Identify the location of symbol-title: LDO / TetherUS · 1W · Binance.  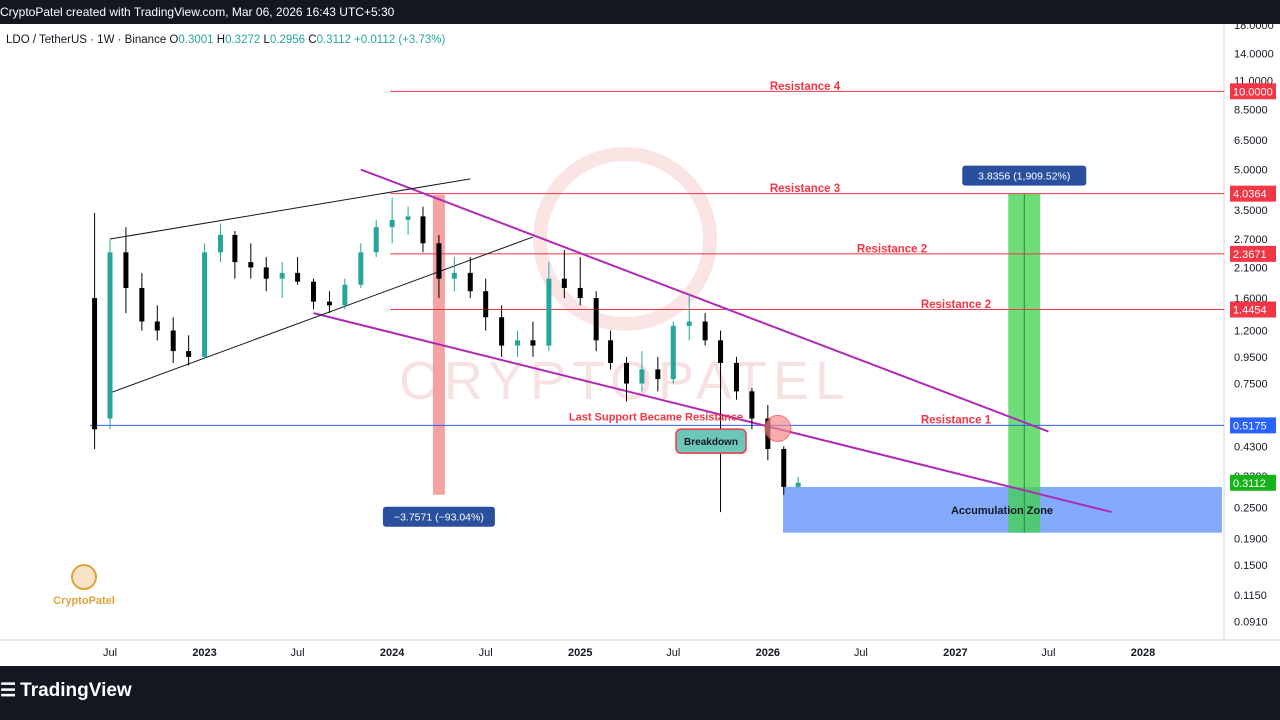
(86, 40).